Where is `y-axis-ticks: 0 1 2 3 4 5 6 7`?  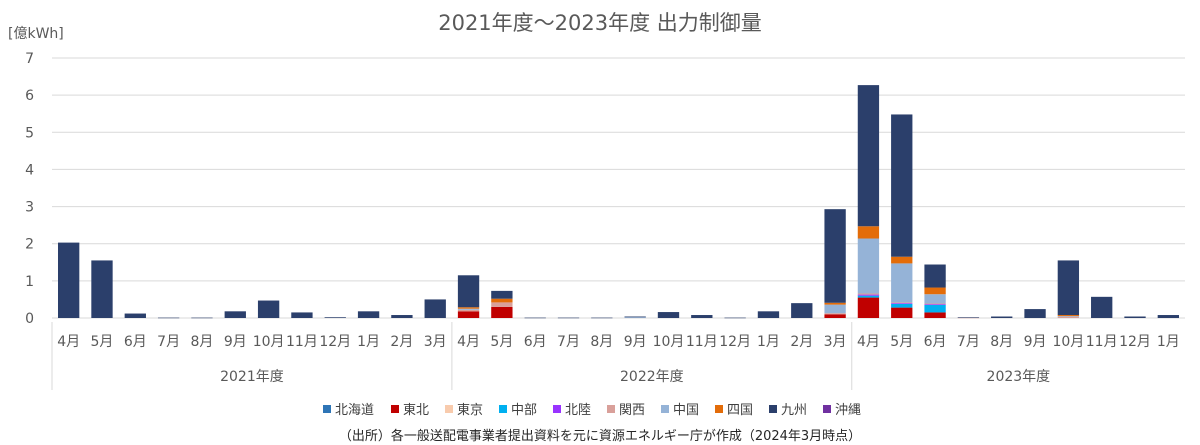
y-axis-ticks: 0 1 2 3 4 5 6 7 is located at coordinates (29, 189).